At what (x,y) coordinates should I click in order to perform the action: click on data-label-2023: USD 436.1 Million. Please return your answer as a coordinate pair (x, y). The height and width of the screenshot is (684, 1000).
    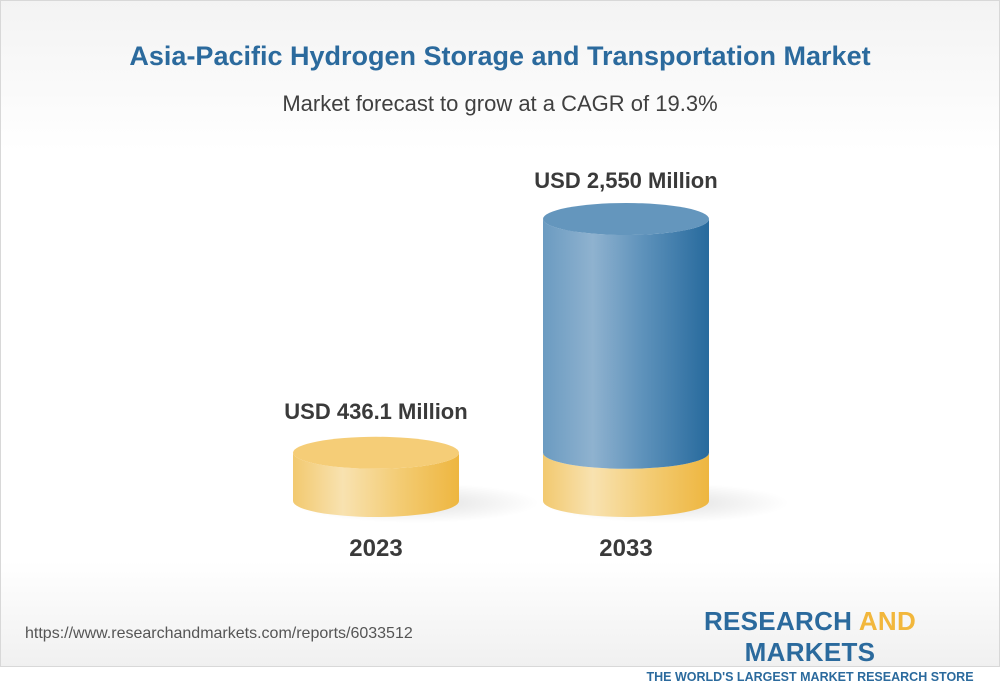
    Looking at the image, I should click on (375, 411).